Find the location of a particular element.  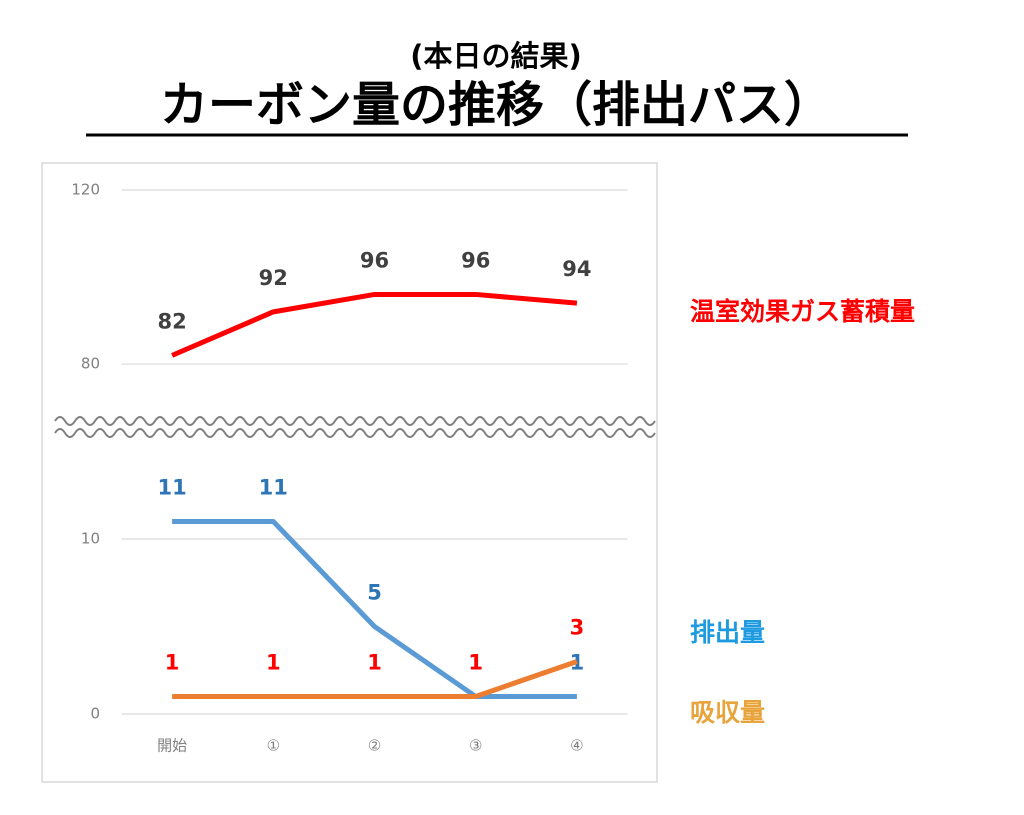

legend-label: 吸収量 is located at coordinates (727, 712).